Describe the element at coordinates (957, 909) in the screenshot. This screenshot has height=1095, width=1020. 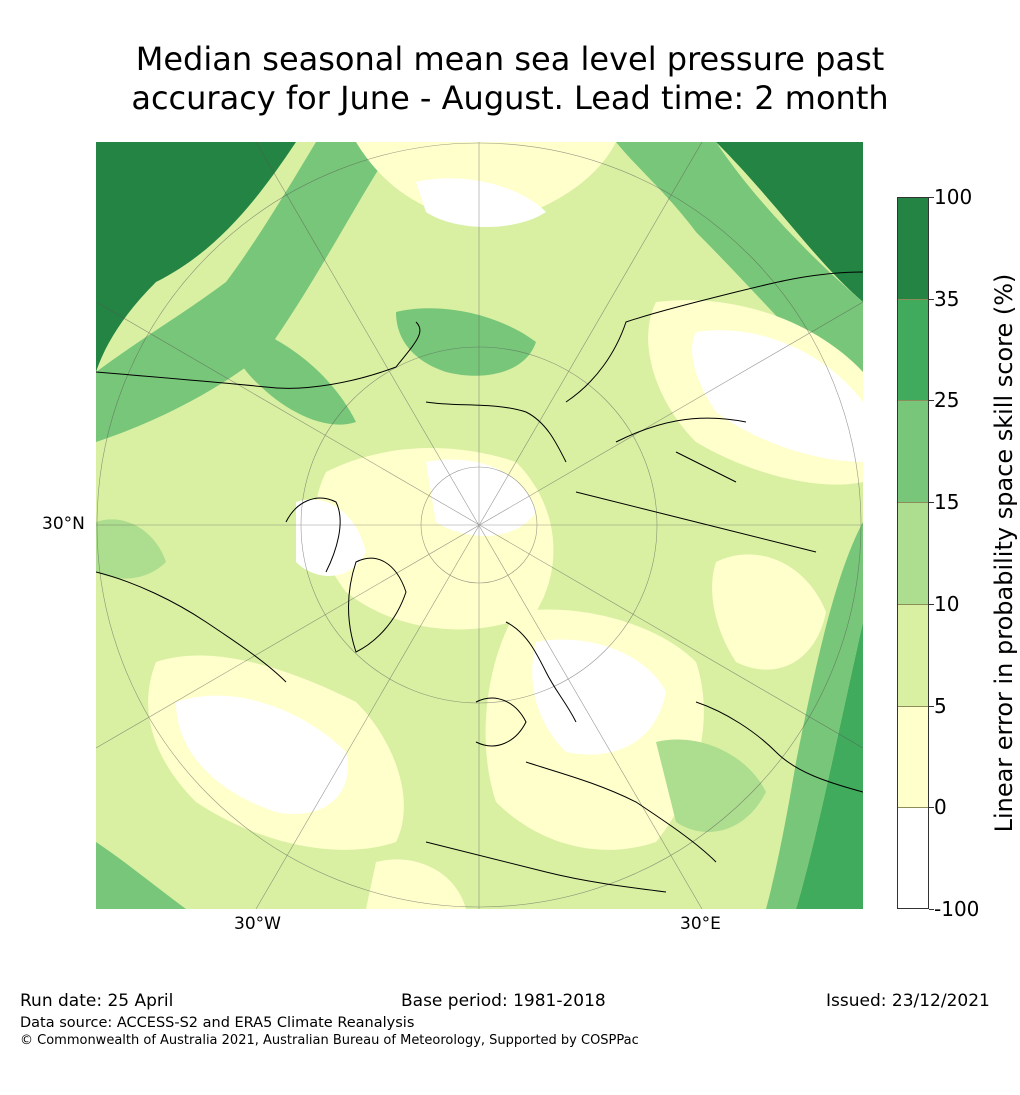
I see `colorbar-tick-label: -100` at that location.